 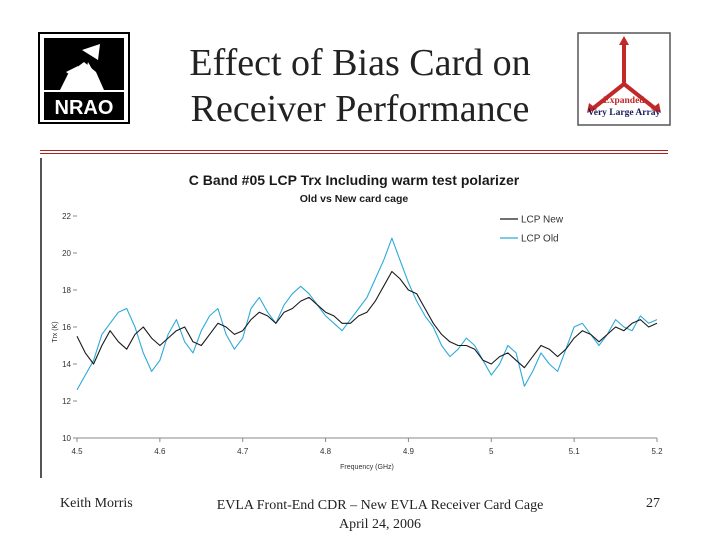 I want to click on nrao-logo: NRAO, so click(x=84, y=78).